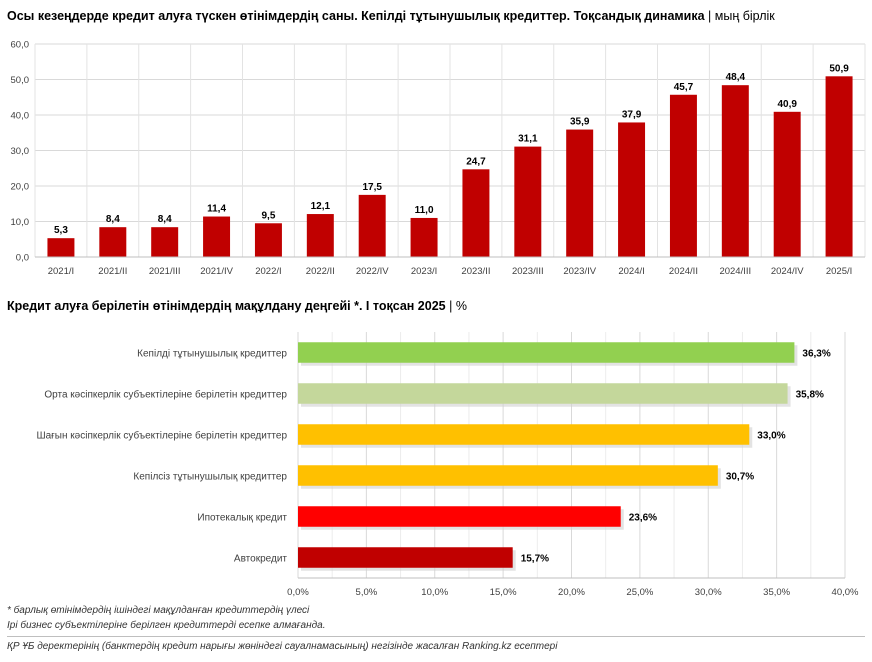 The width and height of the screenshot is (872, 662). I want to click on chart1-value-label: 48,4, so click(736, 77).